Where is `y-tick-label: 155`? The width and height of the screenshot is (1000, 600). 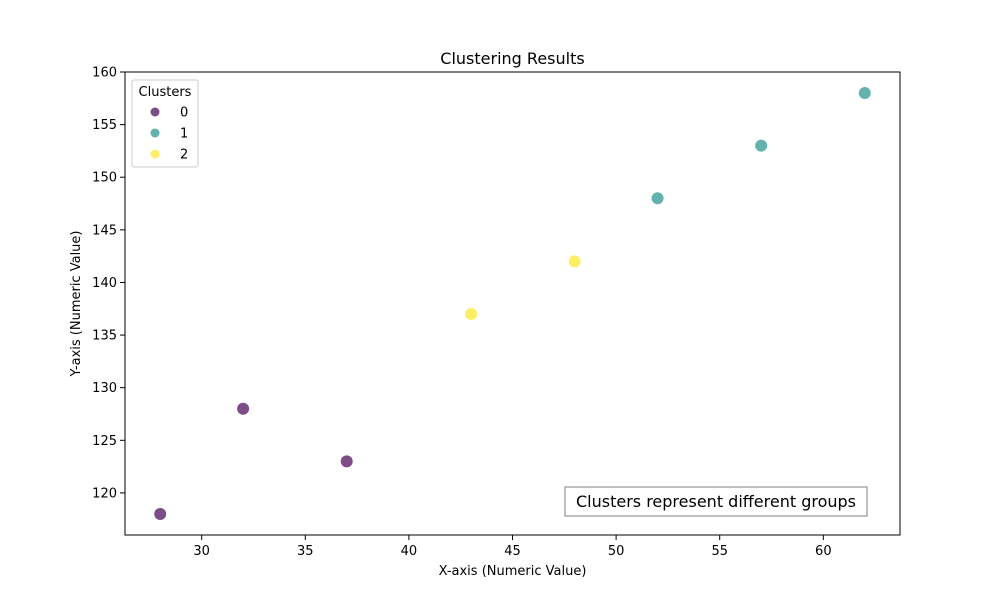
y-tick-label: 155 is located at coordinates (104, 125).